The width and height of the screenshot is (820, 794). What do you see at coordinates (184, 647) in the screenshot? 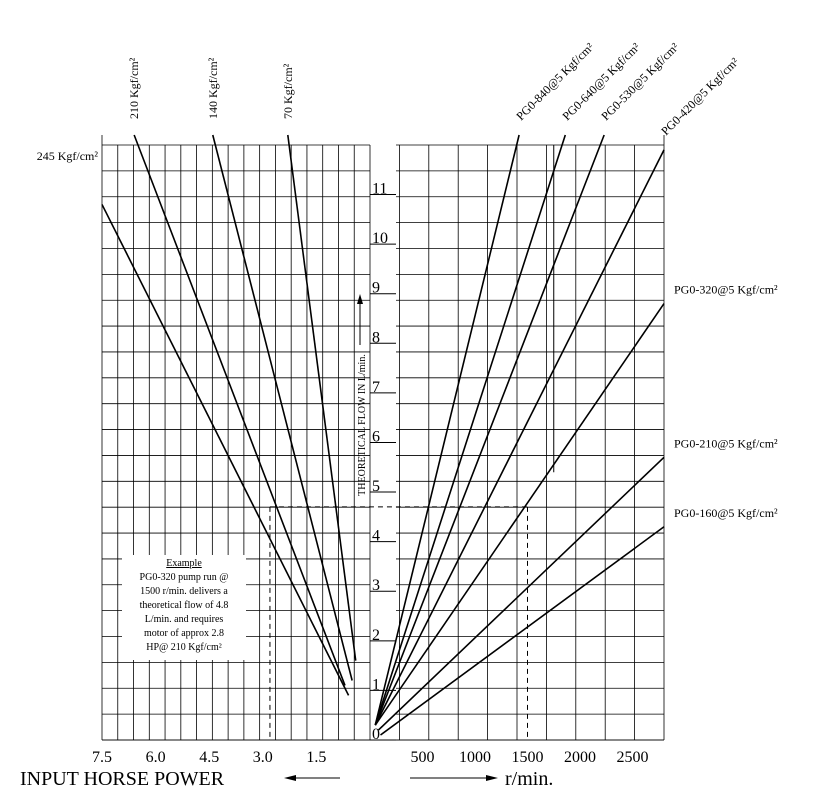
I see `example-line-6: HP@ 210 Kgf/cm²` at bounding box center [184, 647].